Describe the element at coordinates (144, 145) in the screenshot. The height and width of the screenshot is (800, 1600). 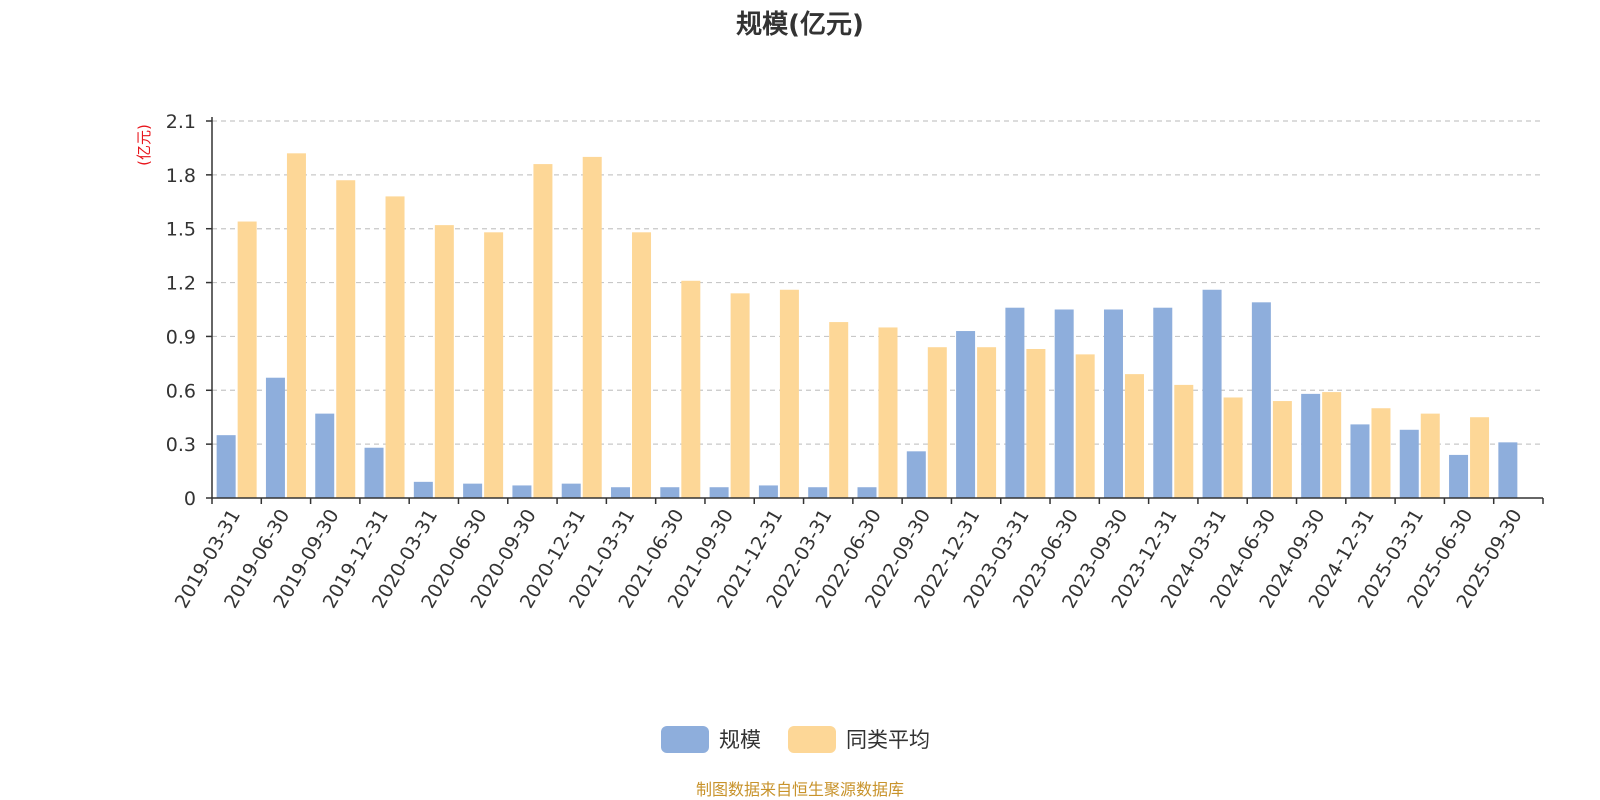
I see `y-axis-unit-label: (亿元)` at that location.